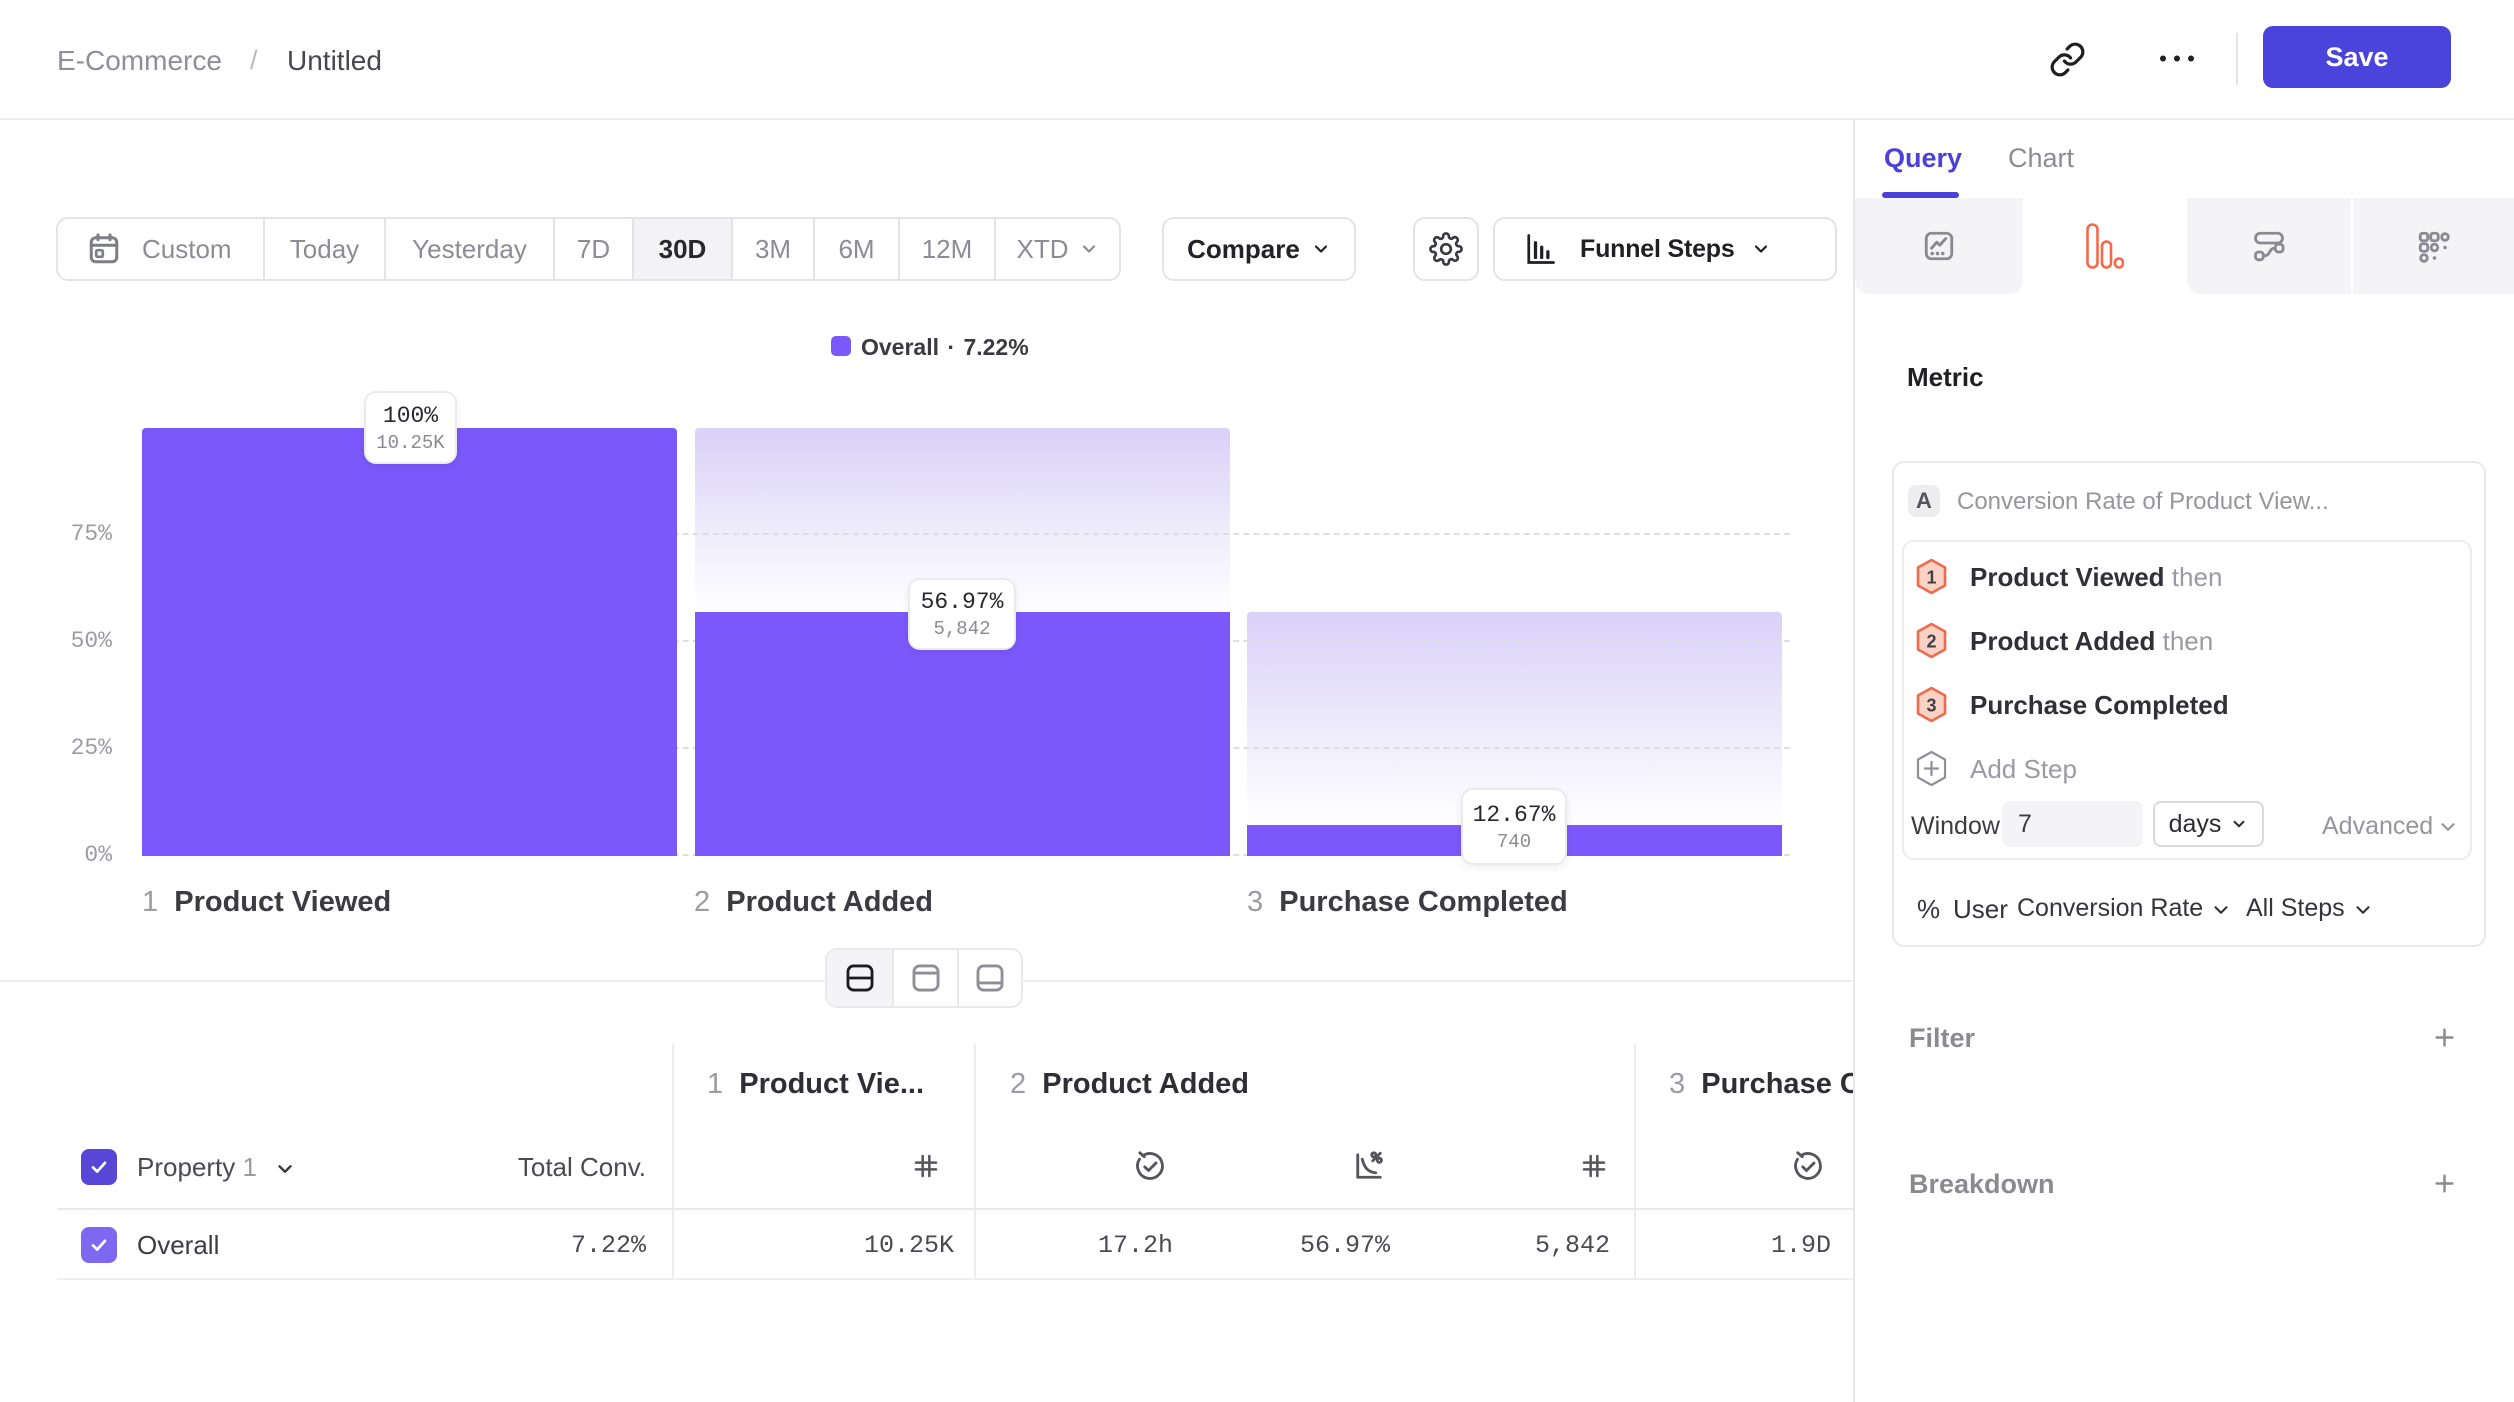 The height and width of the screenshot is (1402, 2514). I want to click on svg-text: 2, so click(1931, 642).